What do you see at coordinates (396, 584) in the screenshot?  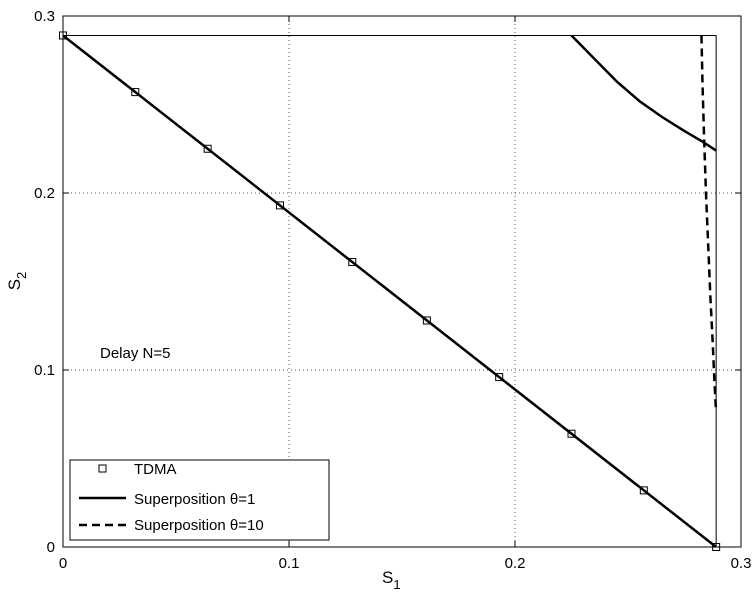 I see `x-axis-label-subscript: 1` at bounding box center [396, 584].